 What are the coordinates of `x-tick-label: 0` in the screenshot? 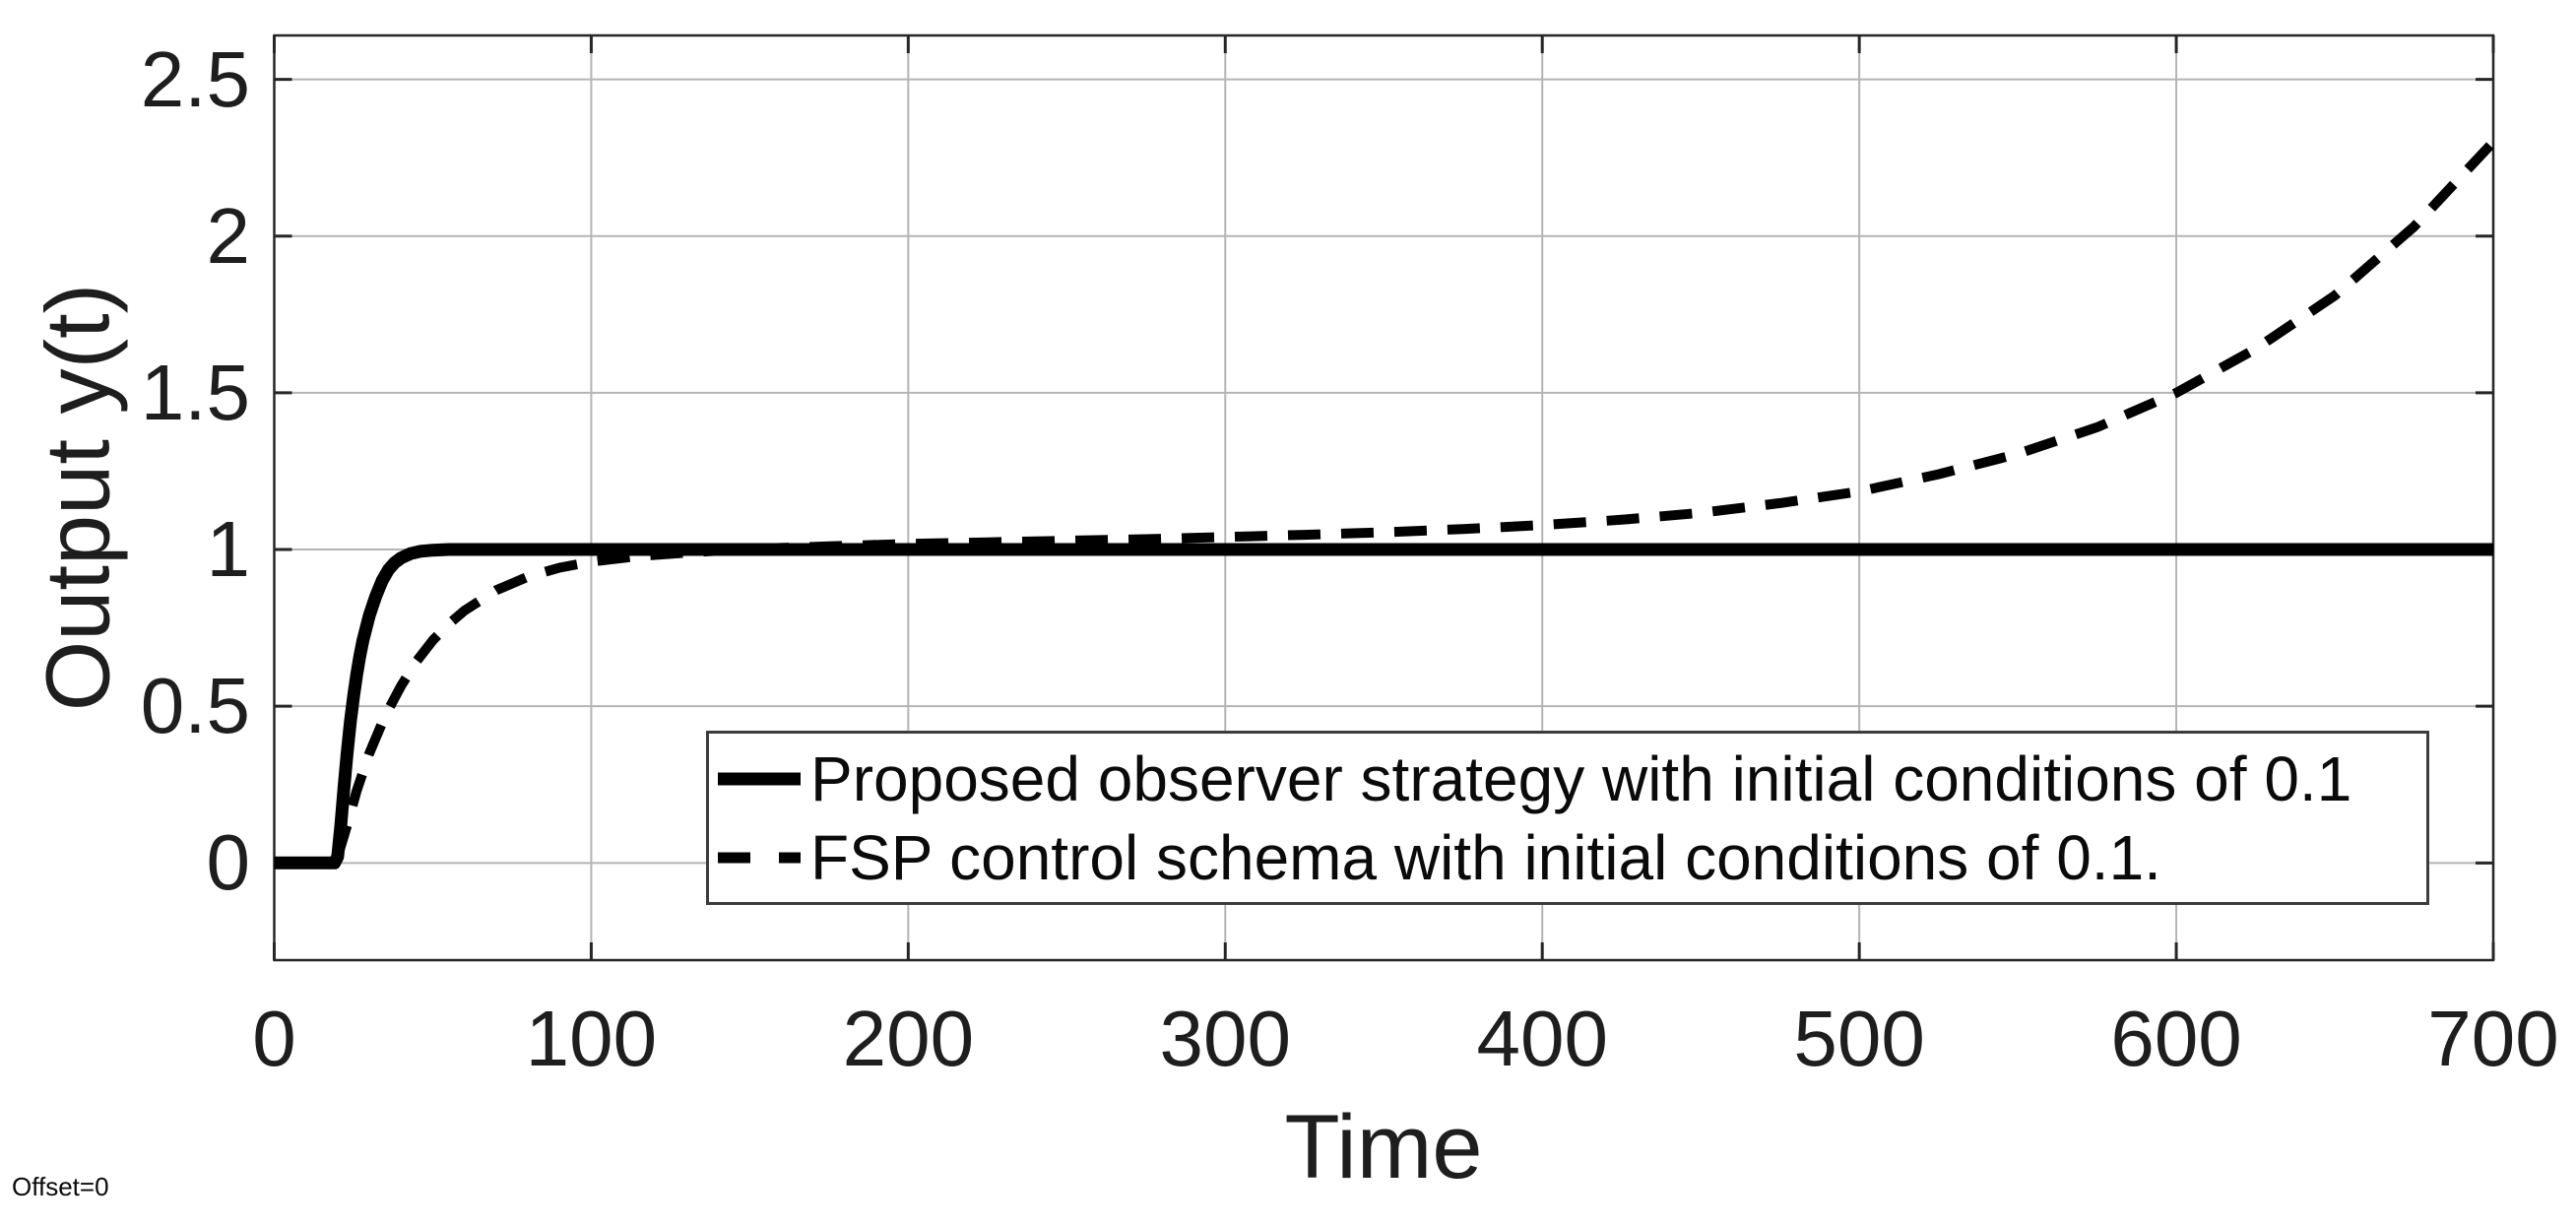 It's located at (274, 1039).